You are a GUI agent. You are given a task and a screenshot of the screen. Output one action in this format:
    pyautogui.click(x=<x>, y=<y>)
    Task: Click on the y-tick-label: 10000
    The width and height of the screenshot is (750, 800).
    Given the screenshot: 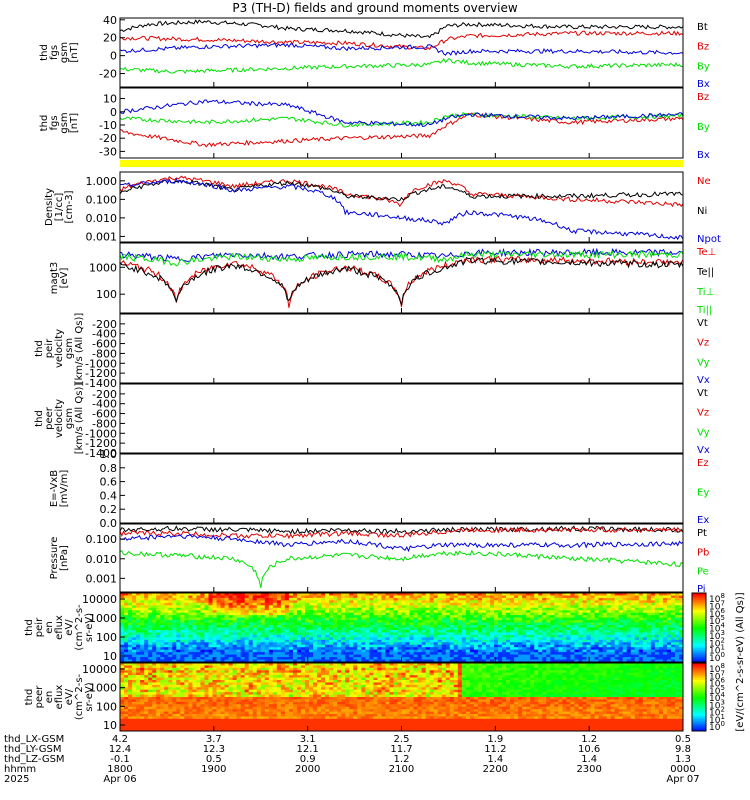 What is the action you would take?
    pyautogui.click(x=99, y=599)
    